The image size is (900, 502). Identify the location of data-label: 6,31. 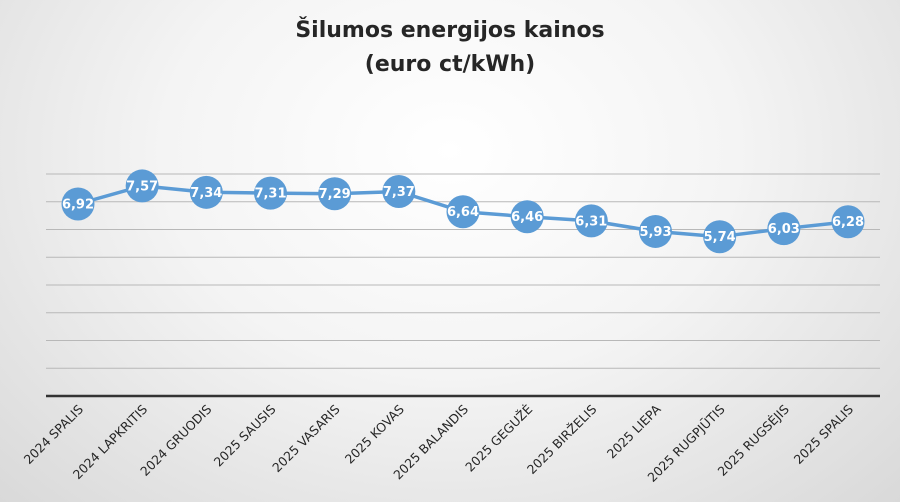
(591, 221).